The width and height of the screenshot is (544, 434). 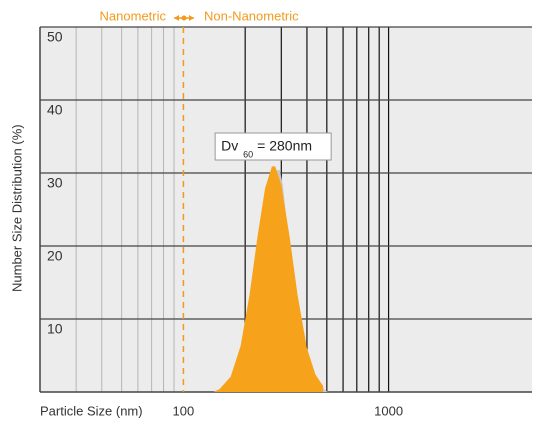 I want to click on x-tick-label: 100, so click(x=184, y=410).